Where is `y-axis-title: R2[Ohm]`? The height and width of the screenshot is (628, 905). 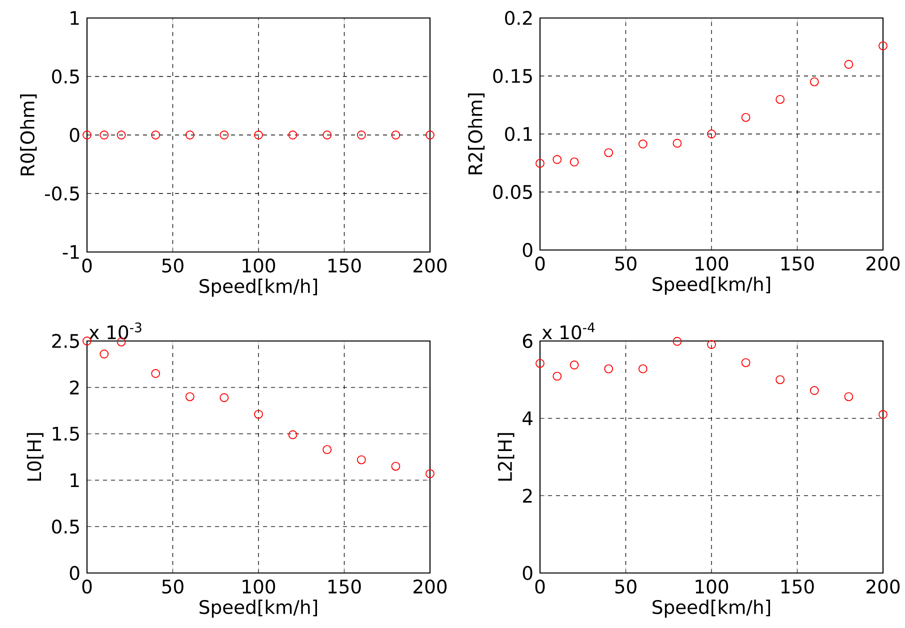
y-axis-title: R2[Ohm] is located at coordinates (476, 134).